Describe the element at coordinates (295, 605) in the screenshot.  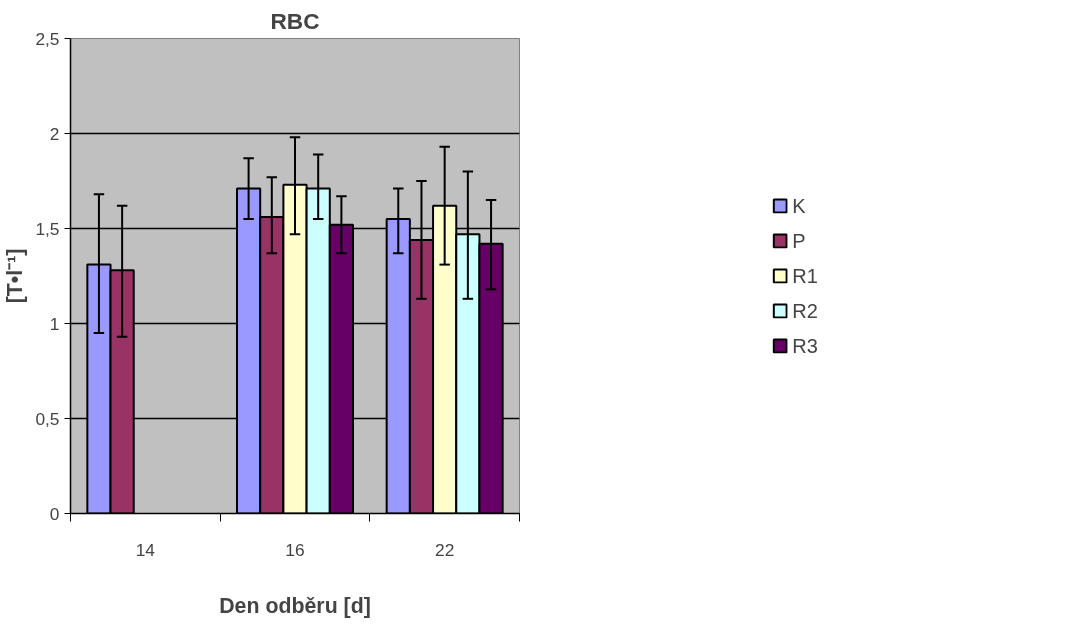
I see `x-axis-title: Den odběru [d]` at that location.